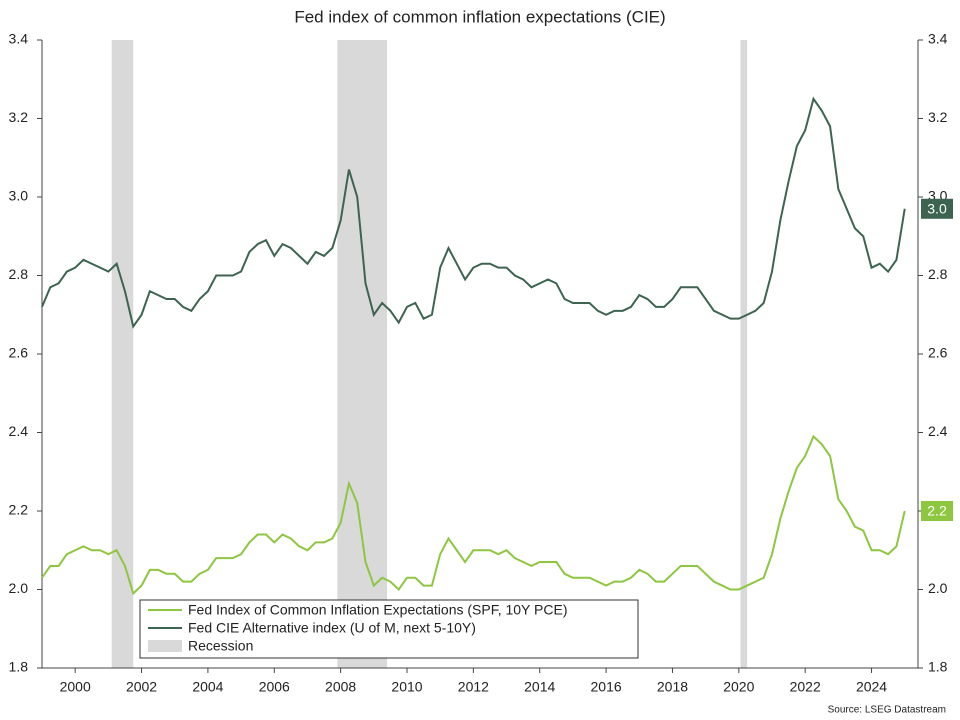  I want to click on legend-label: Recession, so click(220, 646).